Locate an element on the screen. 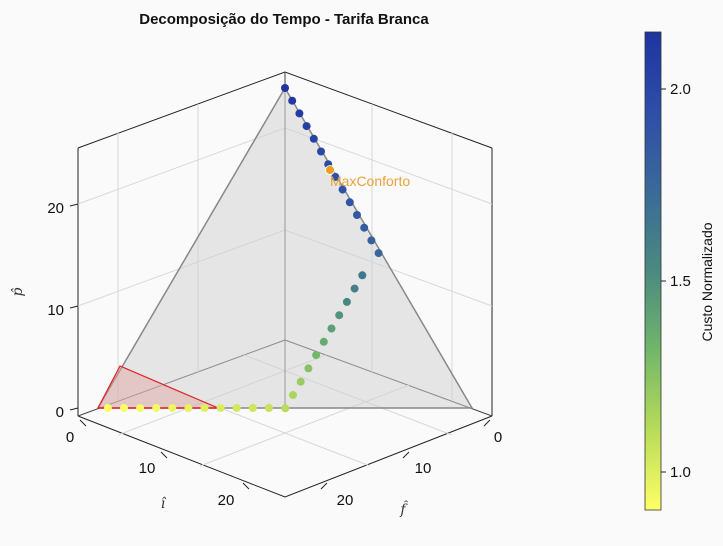 Image resolution: width=723 pixels, height=546 pixels. z-tick-label-0: 0 is located at coordinates (60, 412).